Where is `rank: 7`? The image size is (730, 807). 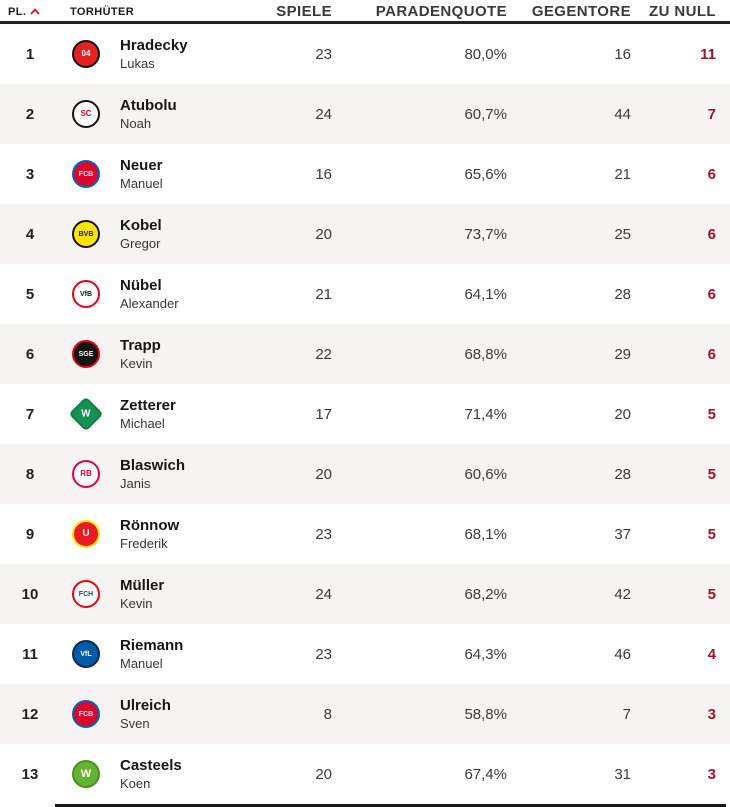
rank: 7 is located at coordinates (30, 414).